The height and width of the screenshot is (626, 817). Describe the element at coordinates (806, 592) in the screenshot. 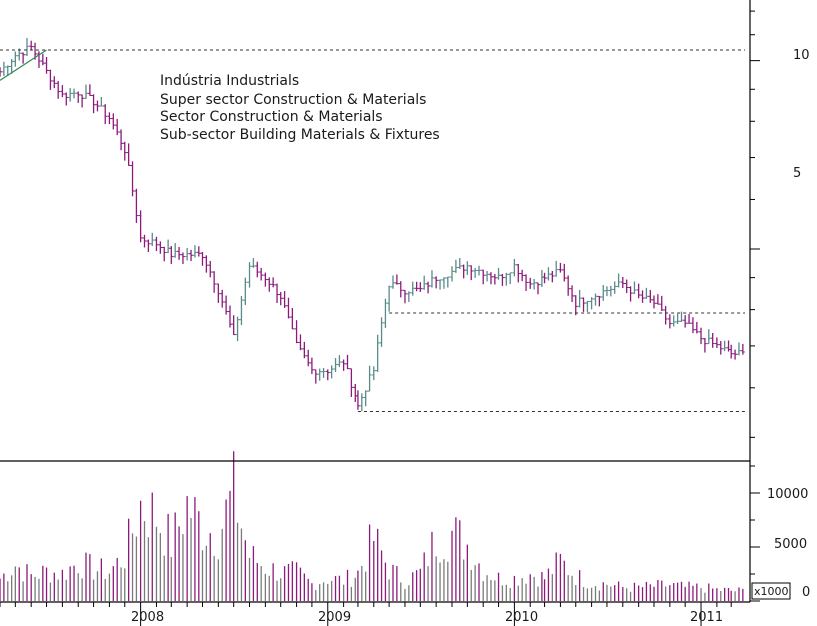

I see `volume-tick-0: 0` at that location.